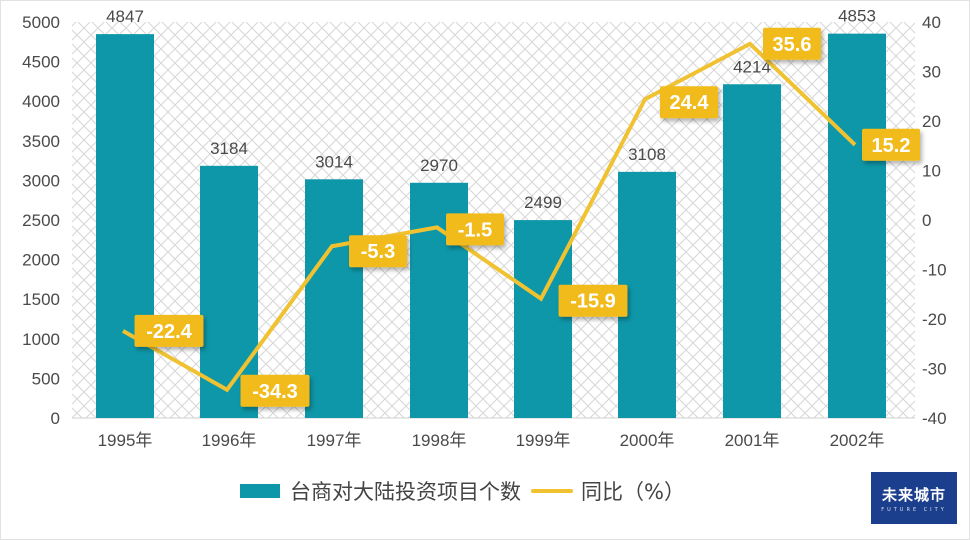 Image resolution: width=970 pixels, height=540 pixels. I want to click on left-axis-tick: 3500, so click(41, 141).